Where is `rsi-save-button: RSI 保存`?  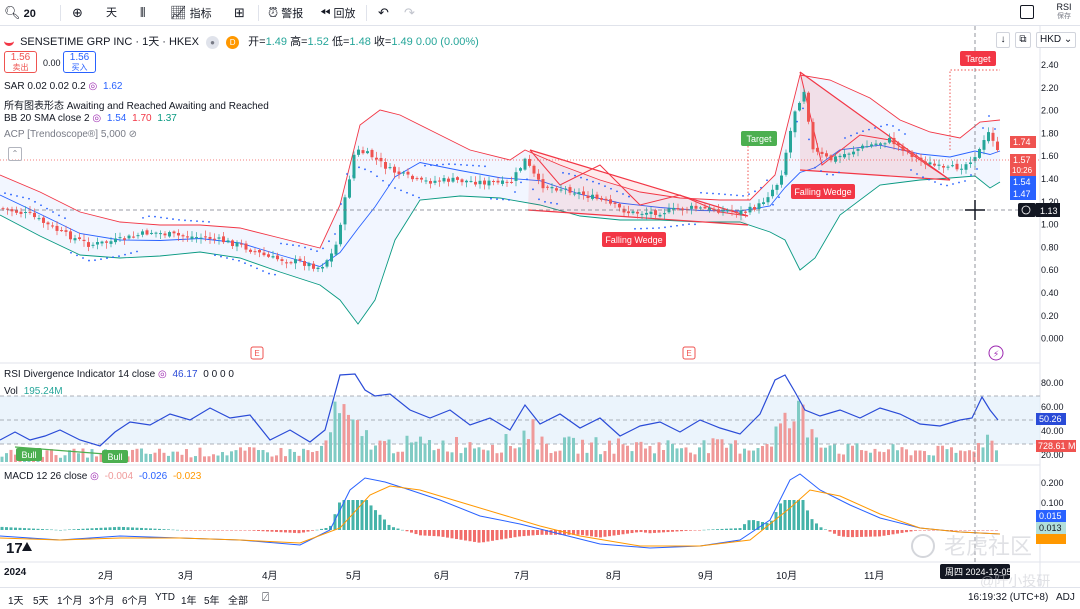 rsi-save-button: RSI 保存 is located at coordinates (1064, 12).